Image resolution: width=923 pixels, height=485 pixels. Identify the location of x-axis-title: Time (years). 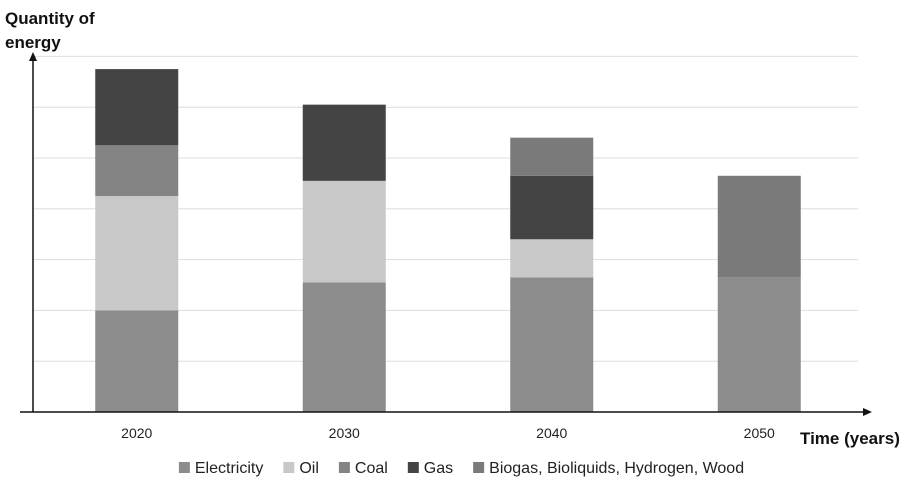
(850, 438).